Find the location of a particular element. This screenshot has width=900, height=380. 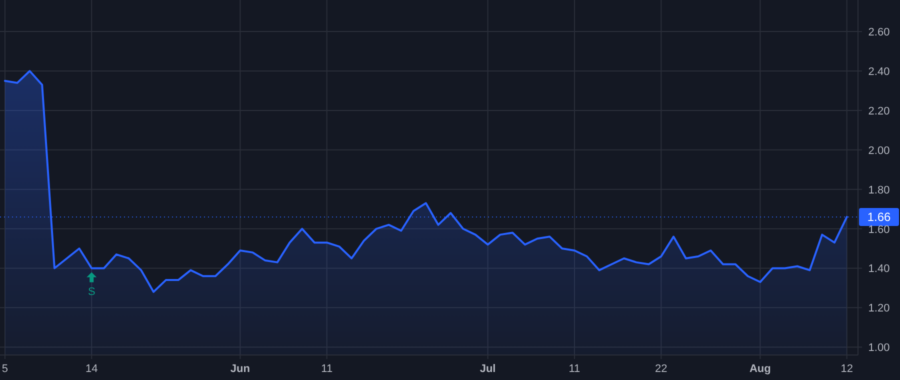

y-tick-label: 2.20 is located at coordinates (879, 111).